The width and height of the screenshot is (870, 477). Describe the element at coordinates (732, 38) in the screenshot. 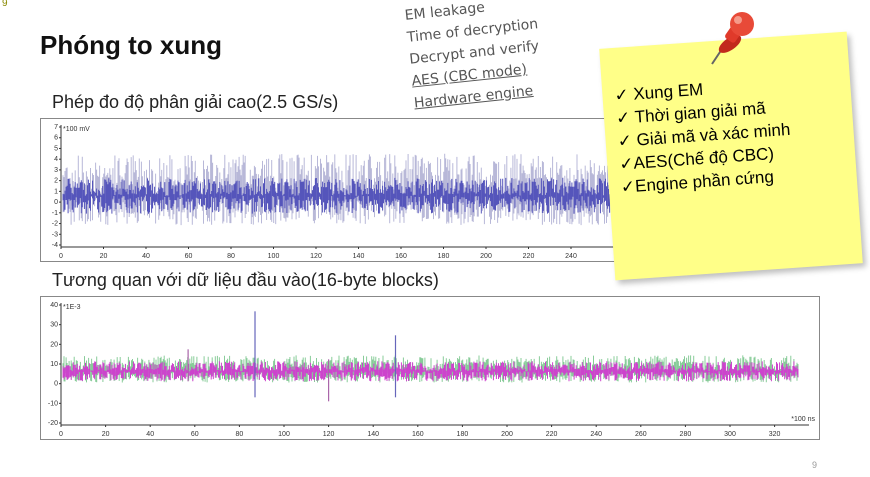

I see `pushpin-icon` at that location.